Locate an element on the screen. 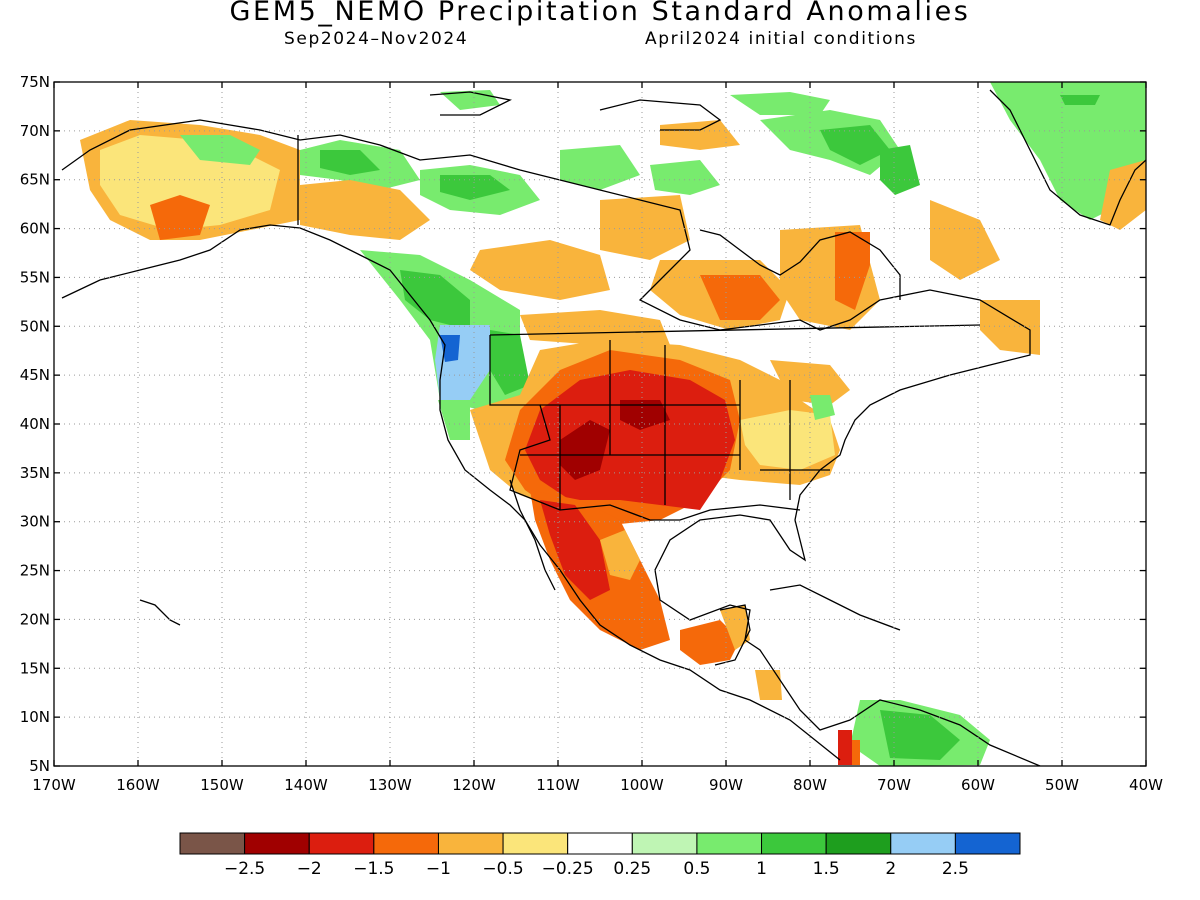 The width and height of the screenshot is (1200, 900). longitude-label: 100W is located at coordinates (642, 785).